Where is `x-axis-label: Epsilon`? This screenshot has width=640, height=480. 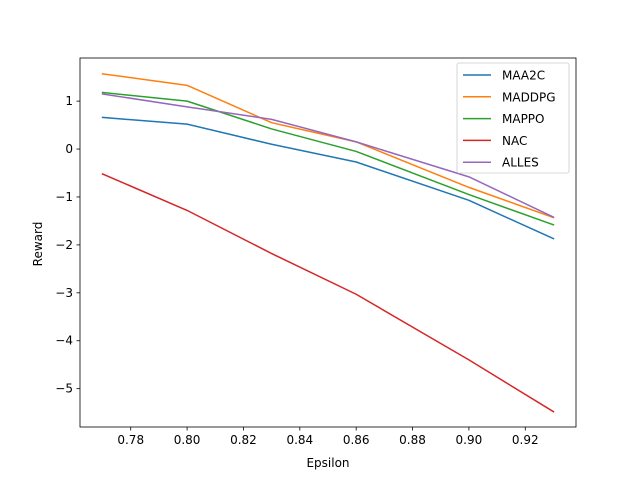
x-axis-label: Epsilon is located at coordinates (327, 463).